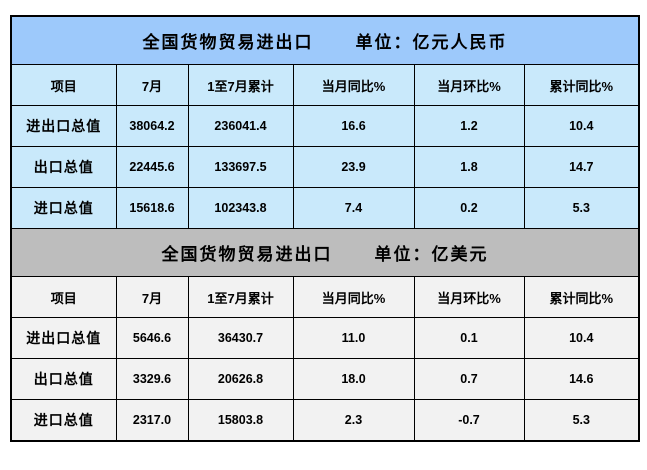  Describe the element at coordinates (152, 208) in the screenshot. I see `cell-value: 15618.6` at that location.